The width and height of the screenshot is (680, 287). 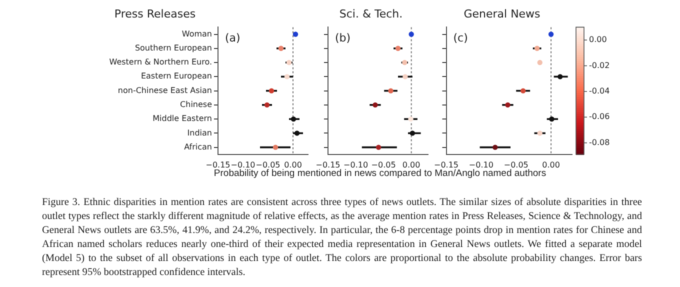 I want to click on annotation: (a), so click(x=232, y=38).